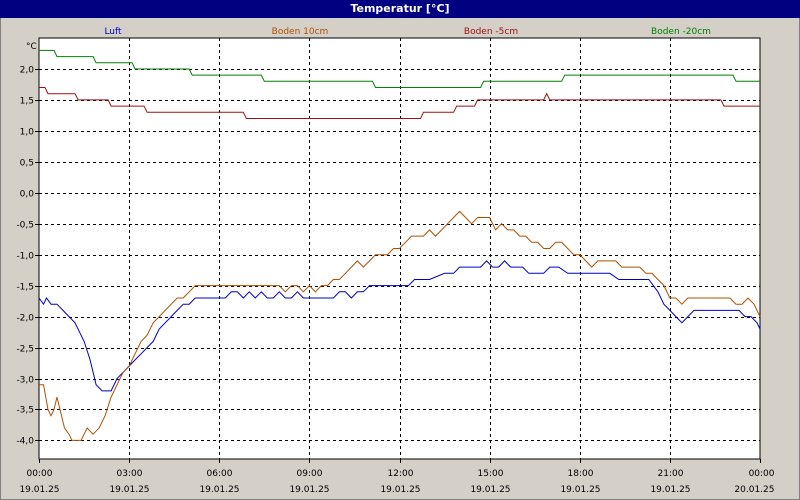  Describe the element at coordinates (300, 32) in the screenshot. I see `legend-item: Boden 10cm` at that location.